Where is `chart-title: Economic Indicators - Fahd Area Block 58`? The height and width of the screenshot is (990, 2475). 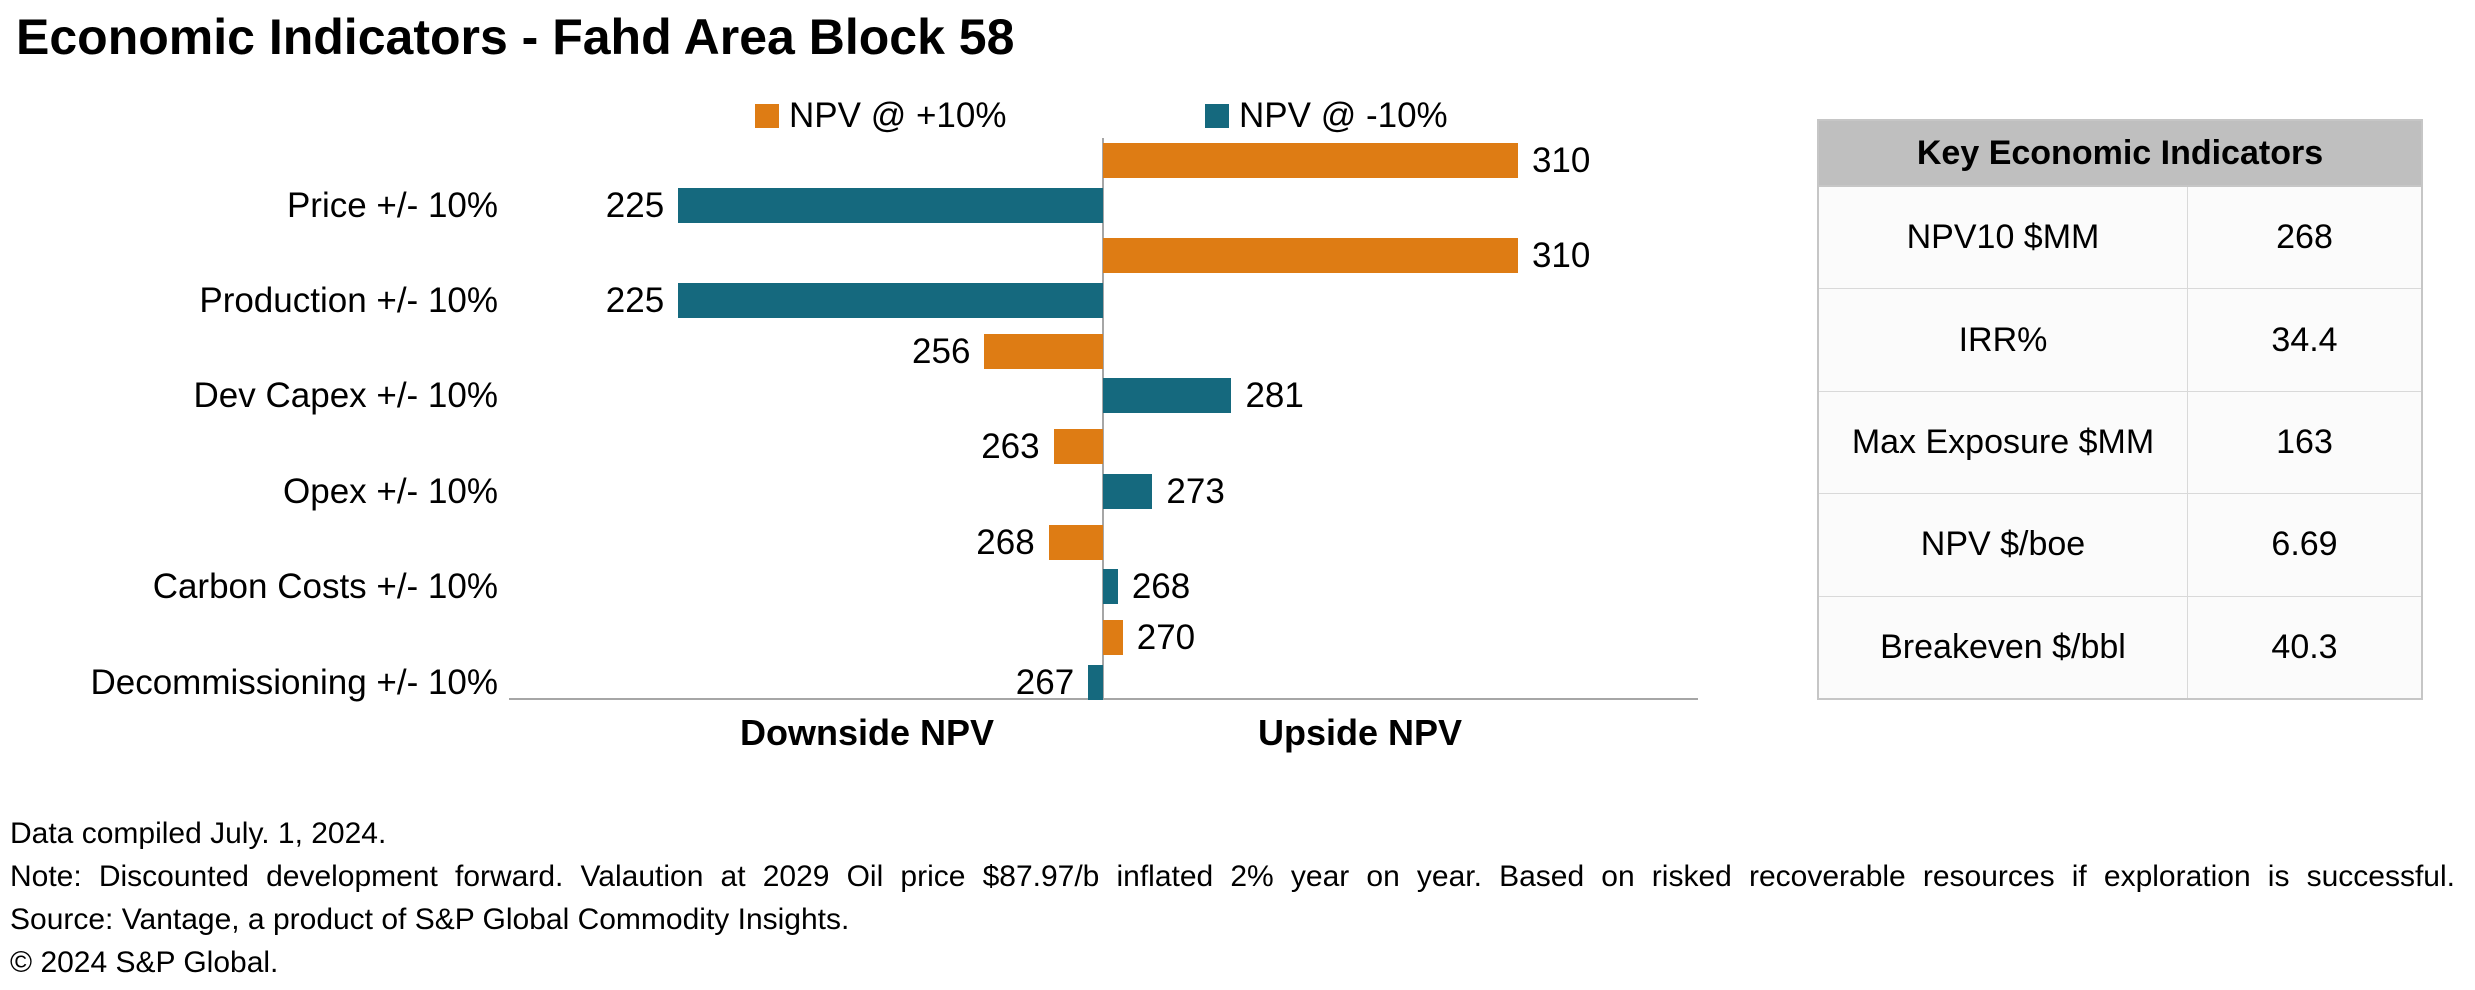 chart-title: Economic Indicators - Fahd Area Block 58 is located at coordinates (515, 37).